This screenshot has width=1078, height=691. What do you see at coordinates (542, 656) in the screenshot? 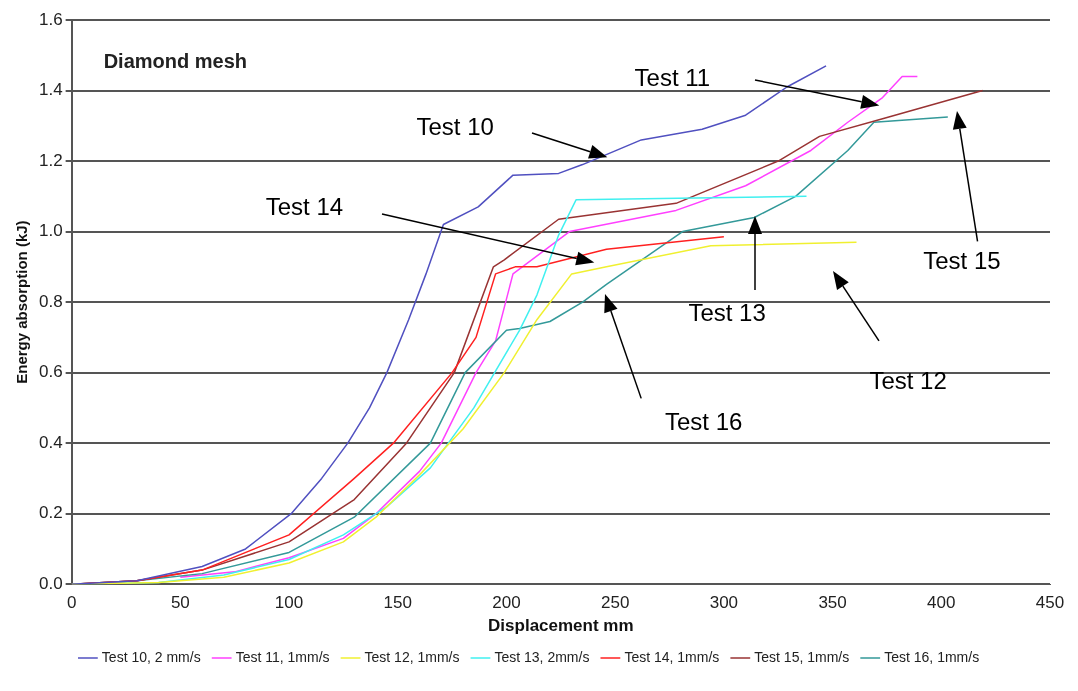
I see `legend-label: Test 13, 2mm/s` at bounding box center [542, 656].